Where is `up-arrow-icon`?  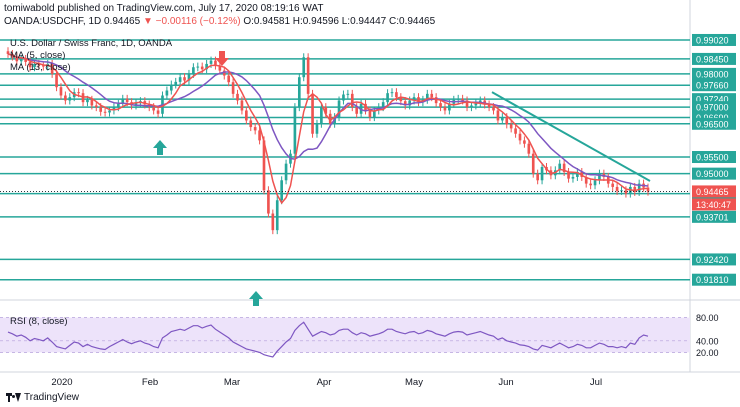
up-arrow-icon is located at coordinates (256, 298).